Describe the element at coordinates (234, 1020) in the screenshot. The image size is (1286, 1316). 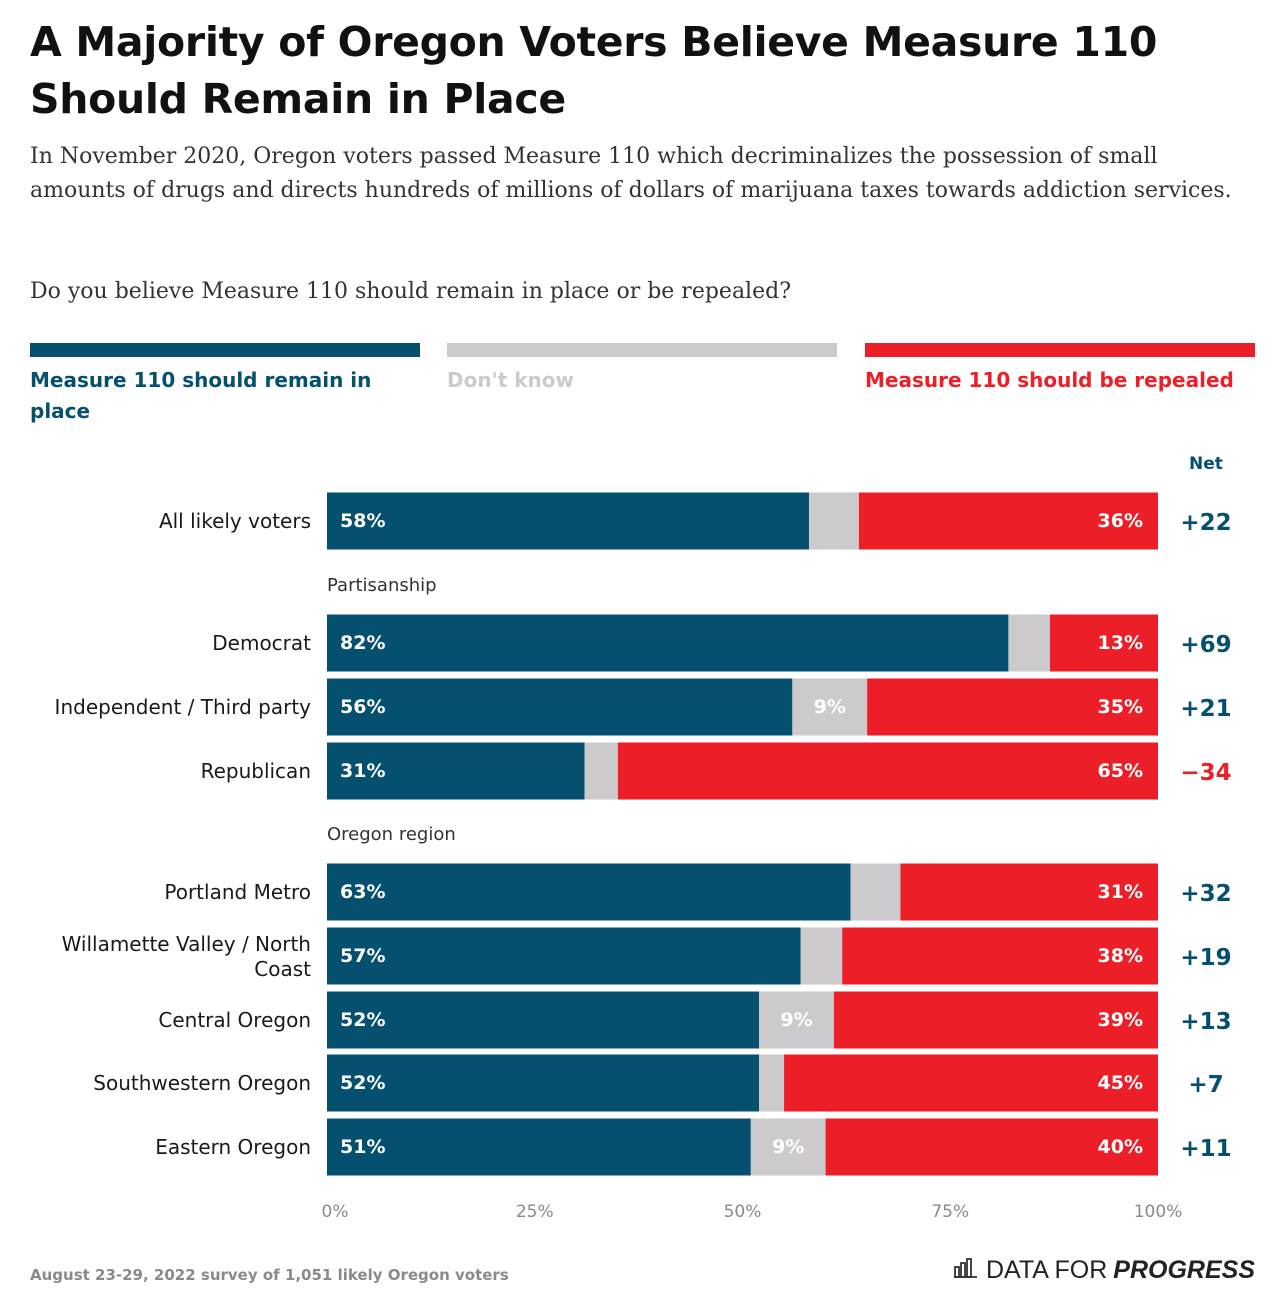
I see `row-label: Central Oregon` at that location.